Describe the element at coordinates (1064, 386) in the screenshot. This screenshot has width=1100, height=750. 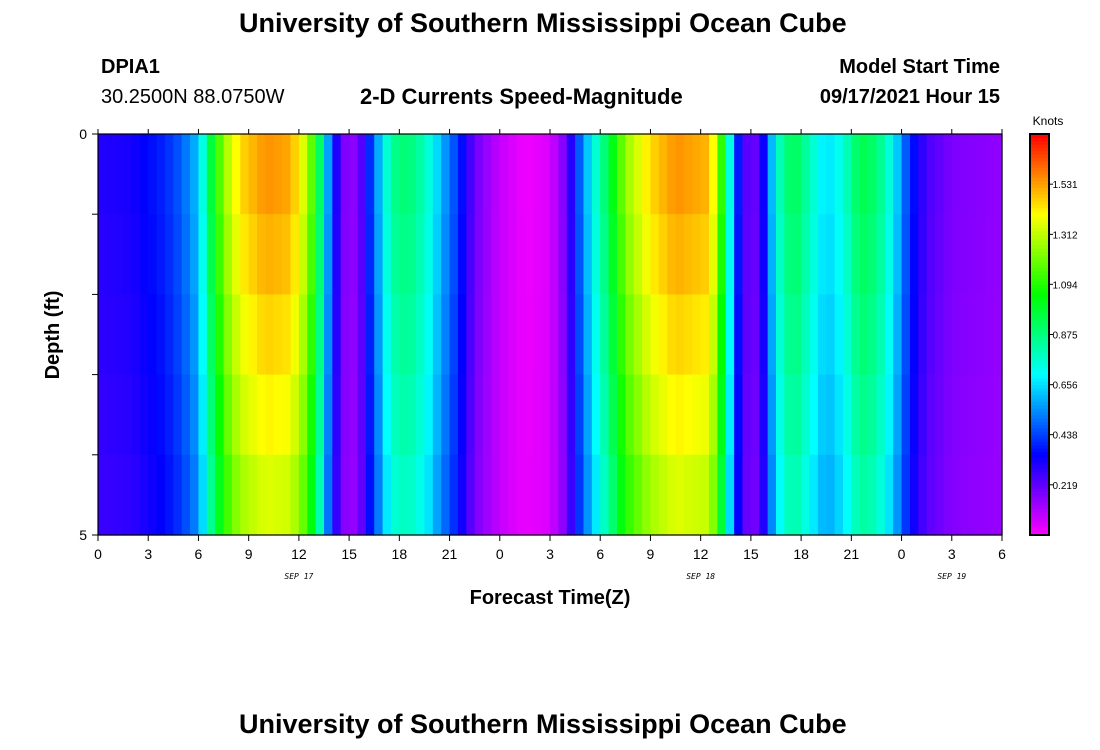
I see `colorbar-tick-label: 0.656` at that location.